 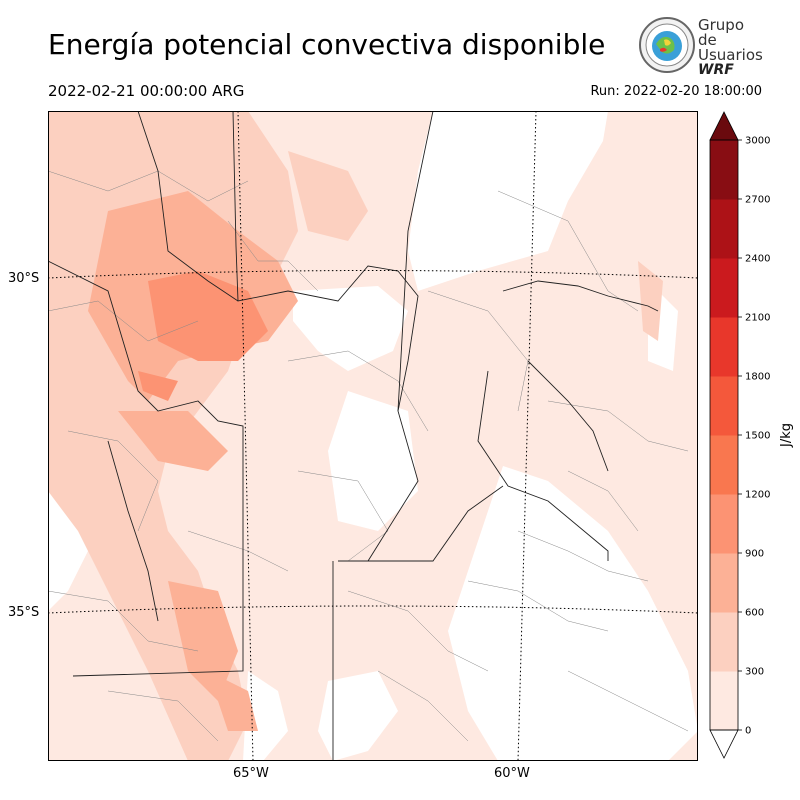 I want to click on map-title: Energía potencial convectiva disponible, so click(x=327, y=44).